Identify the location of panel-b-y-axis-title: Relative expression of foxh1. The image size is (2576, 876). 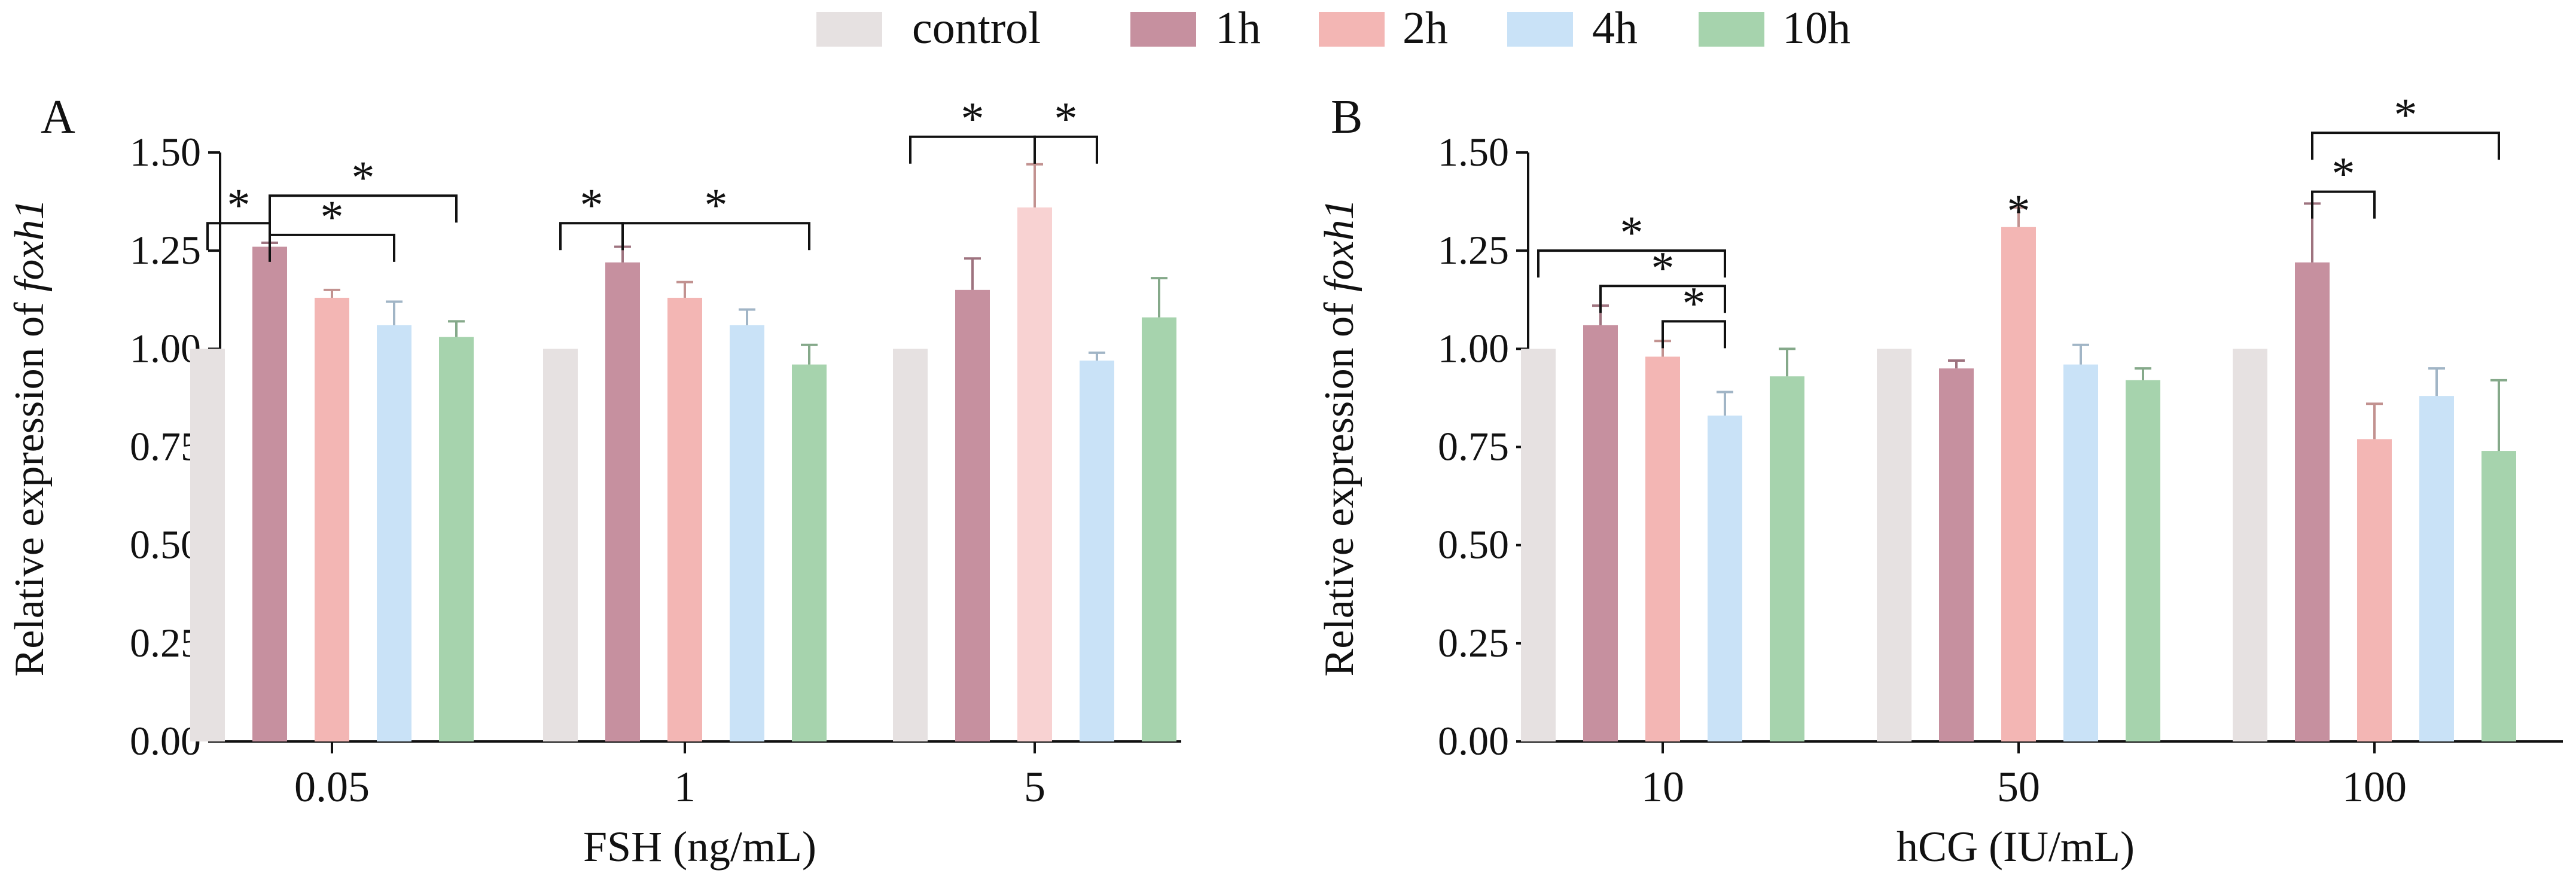
(1339, 438).